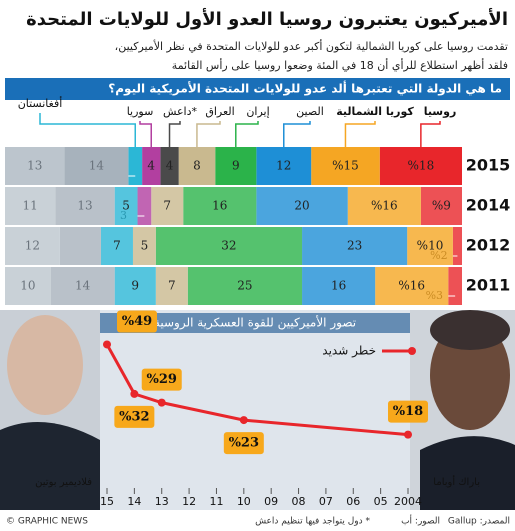 Image resolution: width=515 pixels, height=531 pixels. What do you see at coordinates (134, 501) in the screenshot?
I see `x-tick-label: 14` at bounding box center [134, 501].